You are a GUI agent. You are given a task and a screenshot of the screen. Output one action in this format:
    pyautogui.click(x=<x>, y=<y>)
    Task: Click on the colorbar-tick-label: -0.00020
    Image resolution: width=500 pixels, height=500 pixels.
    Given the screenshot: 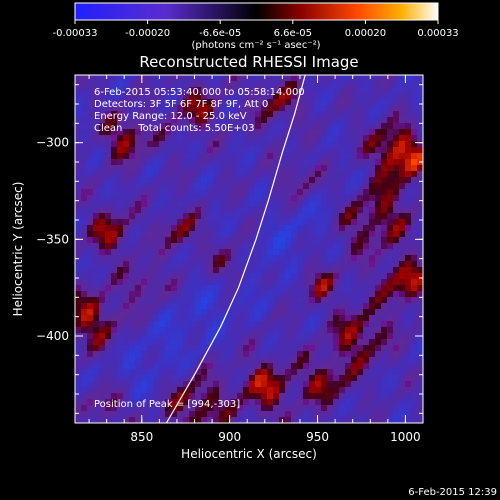 What is the action you would take?
    pyautogui.click(x=147, y=33)
    